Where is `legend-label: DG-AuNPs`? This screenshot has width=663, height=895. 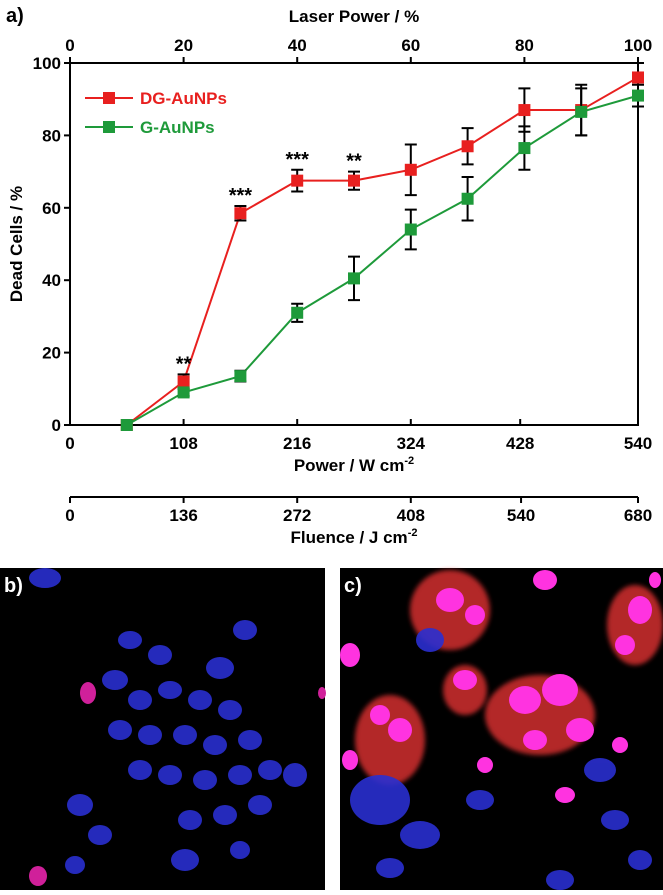 legend-label: DG-AuNPs is located at coordinates (183, 98).